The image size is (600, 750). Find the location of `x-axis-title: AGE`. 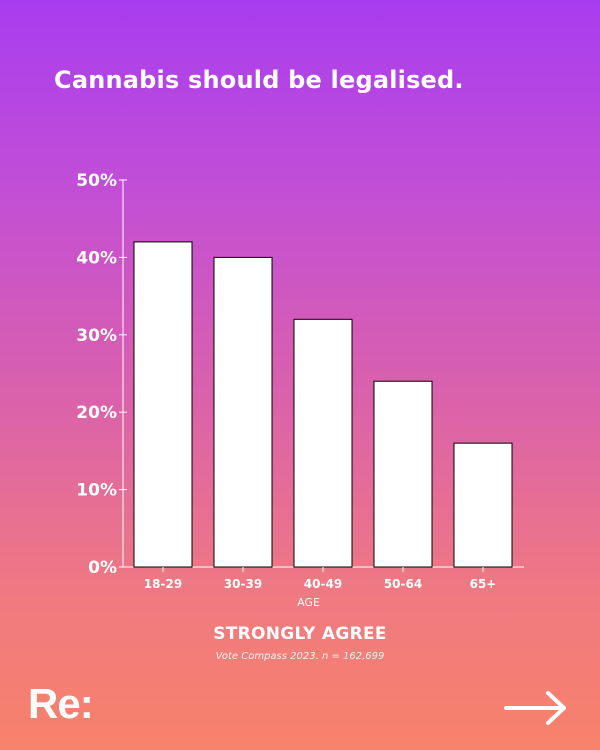

x-axis-title: AGE is located at coordinates (308, 602).